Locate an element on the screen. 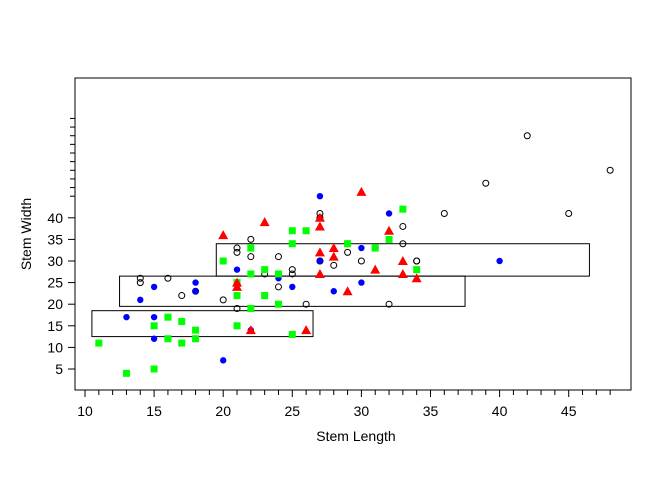  y-tick-label: 5 is located at coordinates (59, 369).